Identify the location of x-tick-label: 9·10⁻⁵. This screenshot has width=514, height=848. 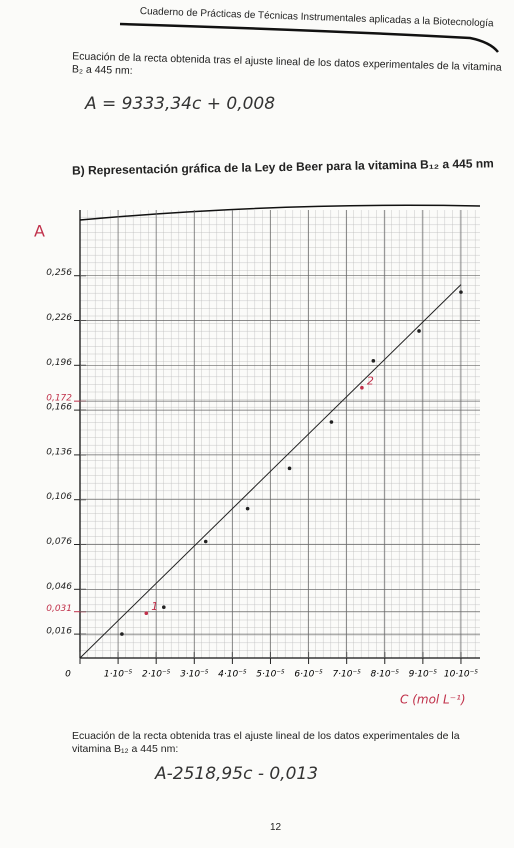
(423, 675).